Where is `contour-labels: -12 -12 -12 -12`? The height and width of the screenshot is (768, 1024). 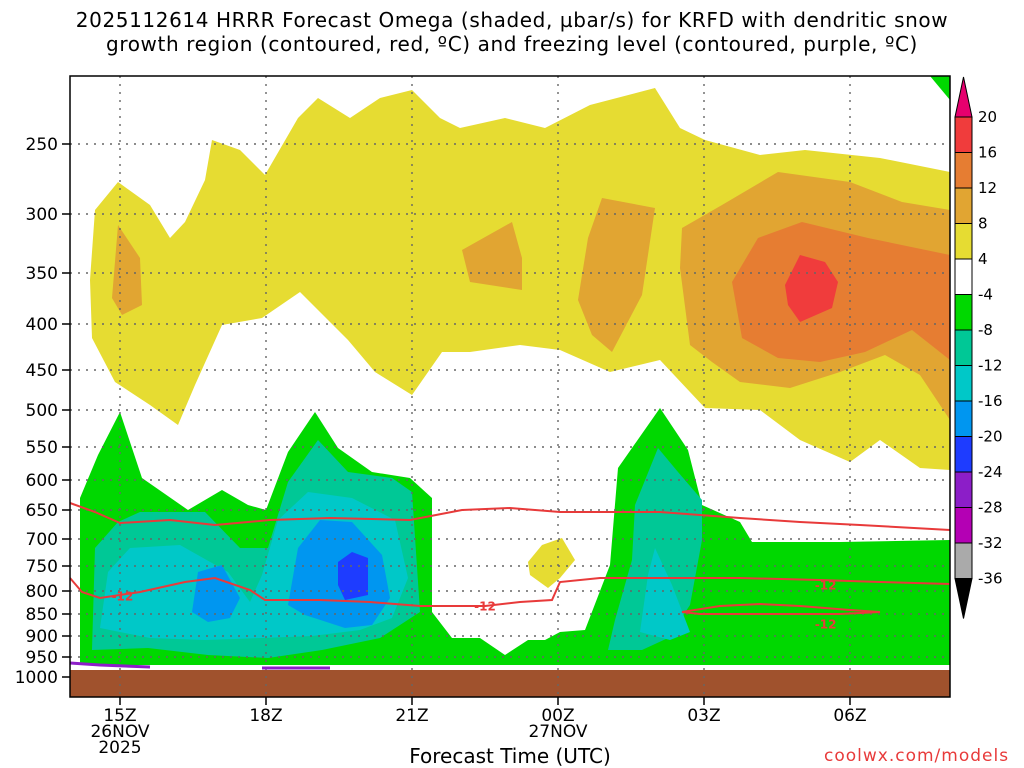 contour-labels: -12 -12 -12 -12 is located at coordinates (474, 605).